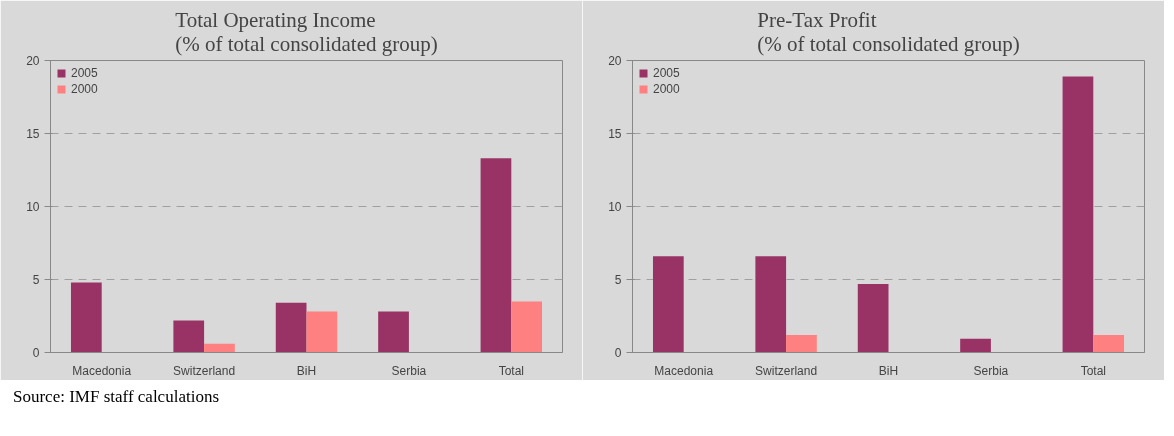 The height and width of the screenshot is (436, 1174). Describe the element at coordinates (888, 31) in the screenshot. I see `chart-title: Pre-Tax Profit (% of total consolidated group)` at that location.